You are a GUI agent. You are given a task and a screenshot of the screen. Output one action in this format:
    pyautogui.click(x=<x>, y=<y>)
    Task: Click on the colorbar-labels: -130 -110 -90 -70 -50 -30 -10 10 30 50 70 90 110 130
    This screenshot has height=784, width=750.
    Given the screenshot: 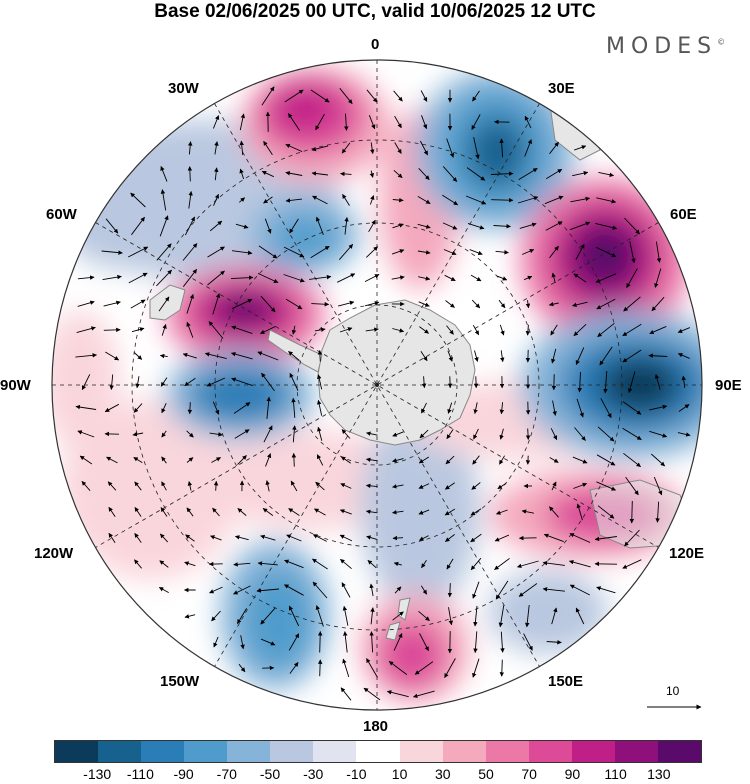 What is the action you would take?
    pyautogui.click(x=375, y=775)
    